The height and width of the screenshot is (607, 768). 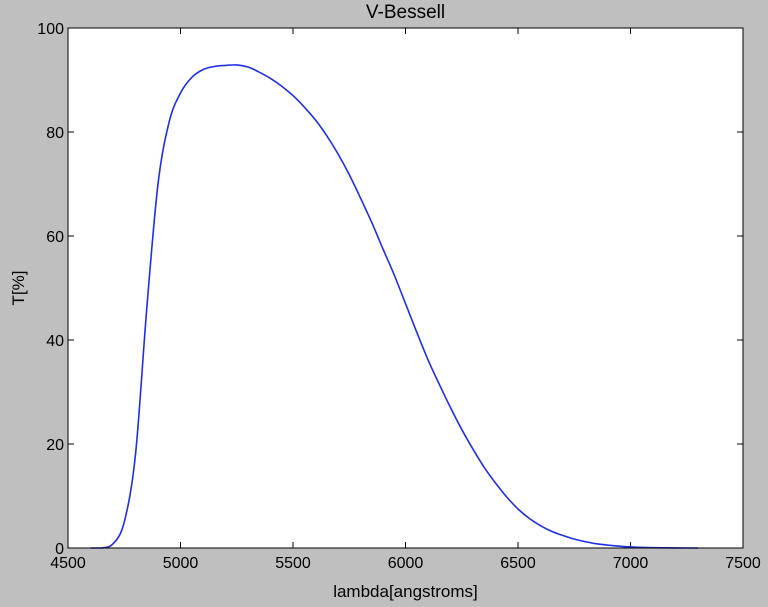 I want to click on y-axis-label: T[%], so click(x=18, y=288).